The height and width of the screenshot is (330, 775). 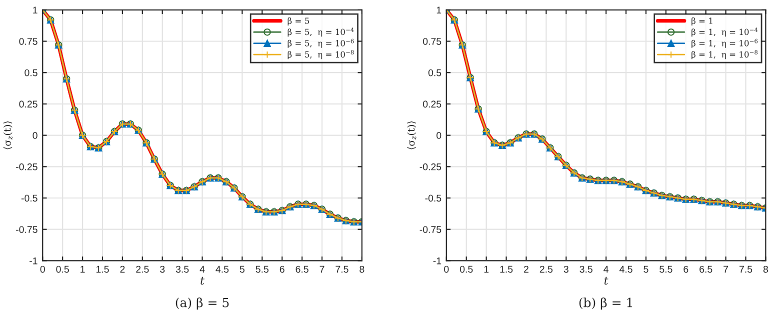 What do you see at coordinates (321, 43) in the screenshot?
I see `legend-label: β = 5, η = 10$^{−6}$` at bounding box center [321, 43].